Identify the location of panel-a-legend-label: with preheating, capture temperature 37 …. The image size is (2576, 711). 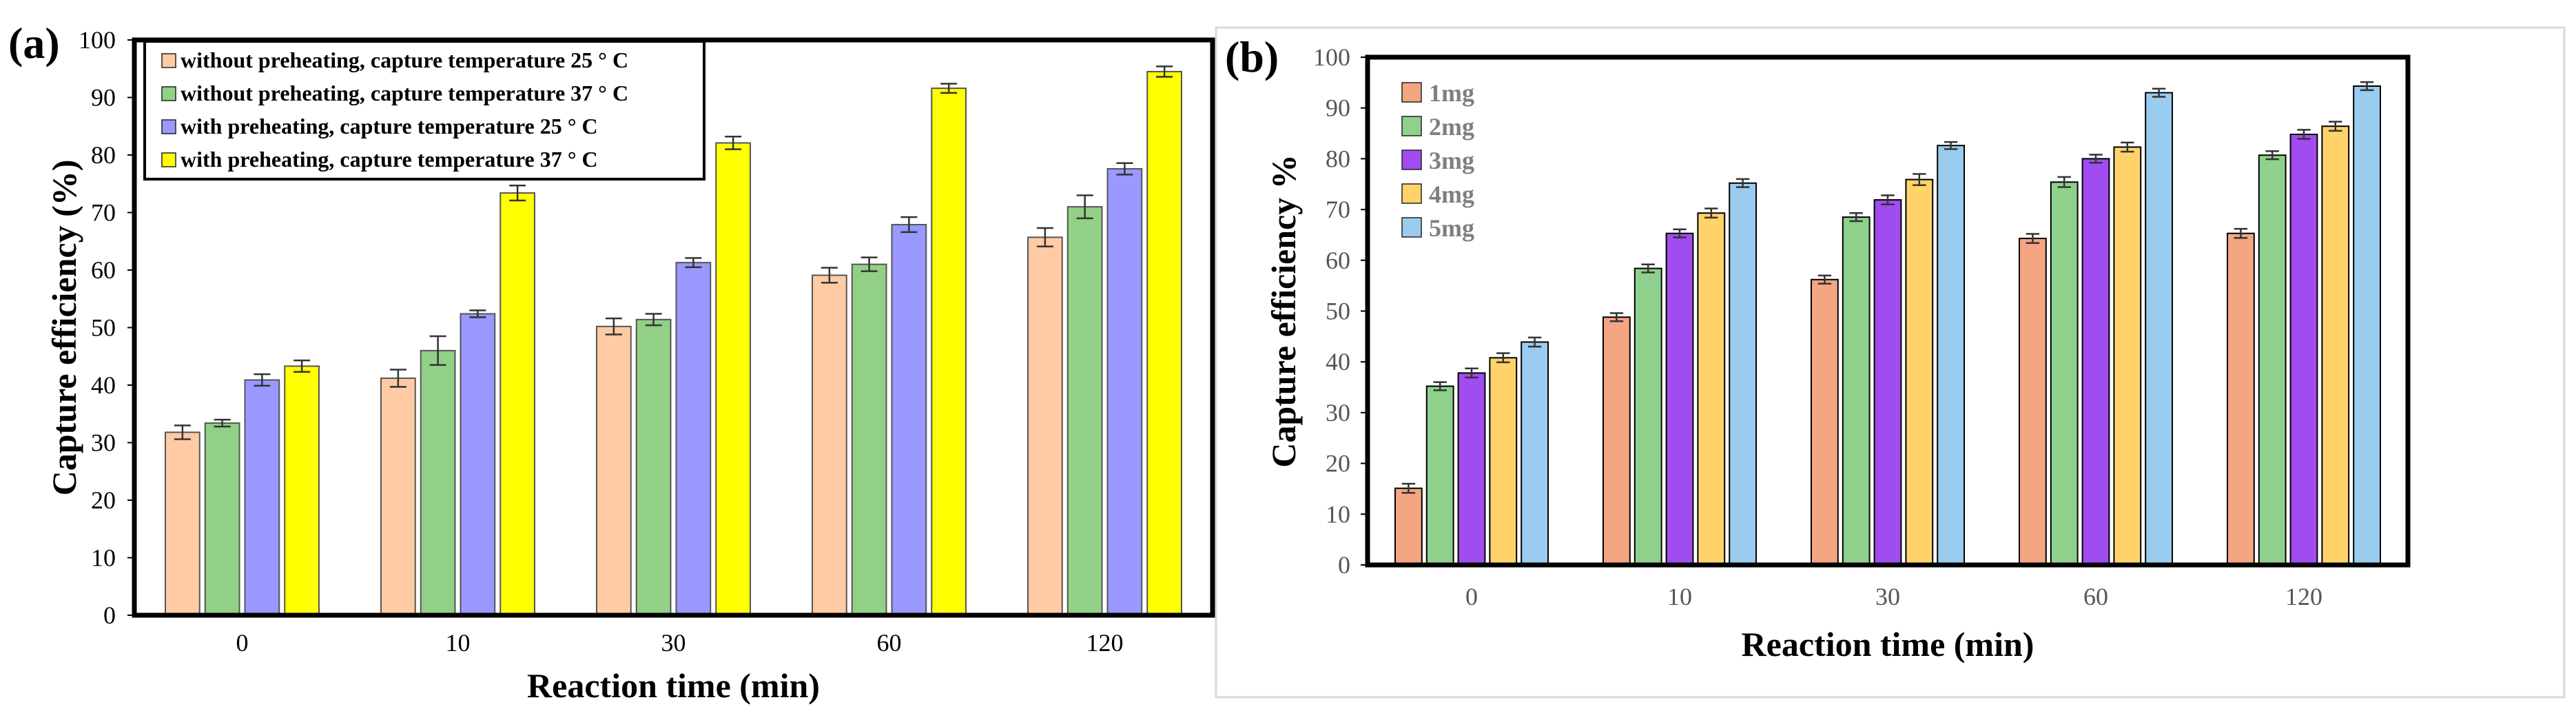
(389, 159).